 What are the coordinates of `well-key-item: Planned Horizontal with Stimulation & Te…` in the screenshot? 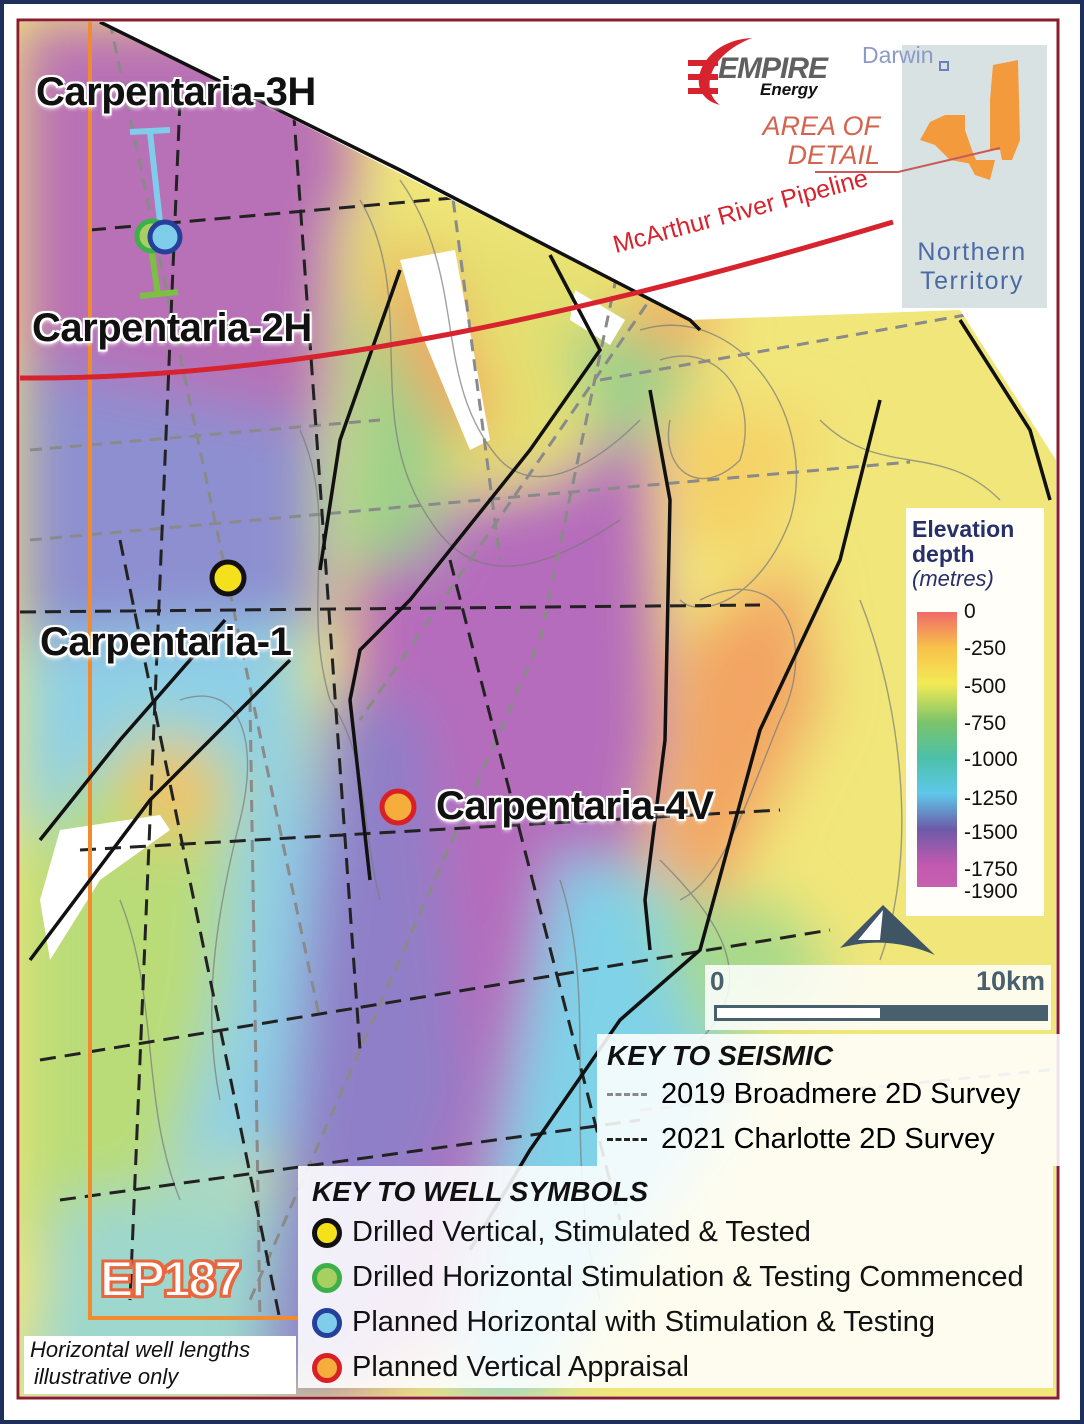 It's located at (682, 1322).